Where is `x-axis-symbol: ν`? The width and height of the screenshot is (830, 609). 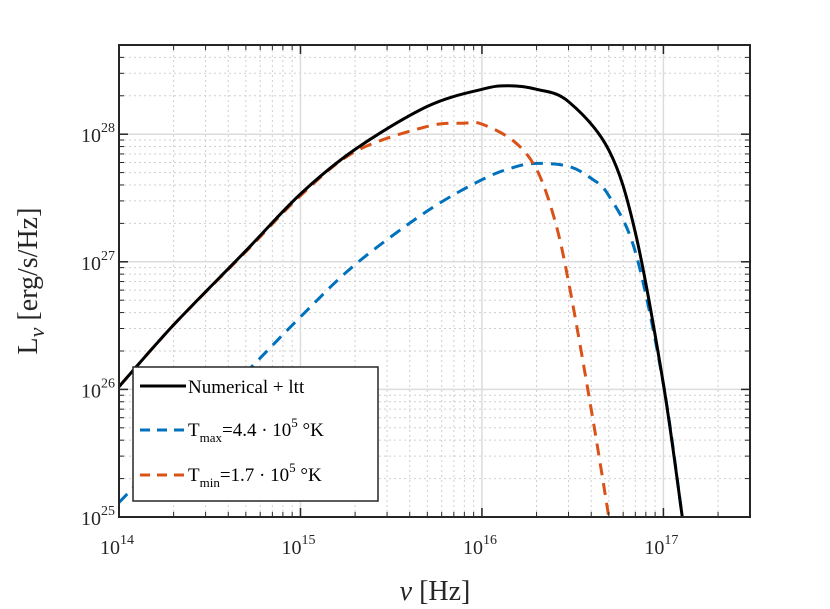 x-axis-symbol: ν is located at coordinates (406, 591).